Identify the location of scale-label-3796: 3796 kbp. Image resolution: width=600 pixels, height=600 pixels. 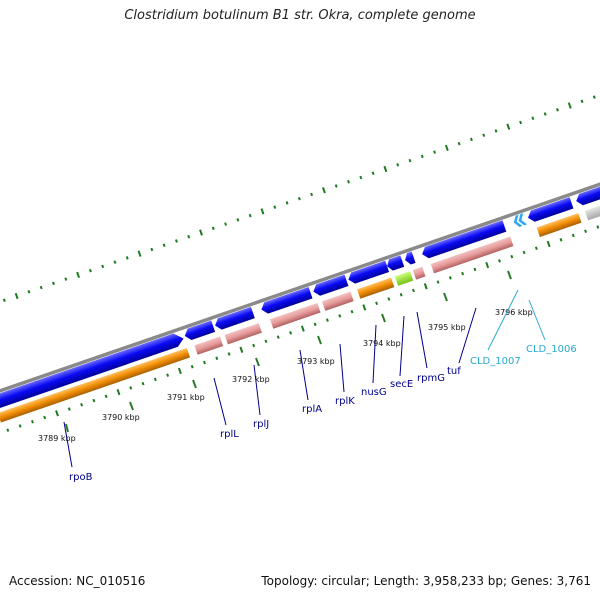
(514, 312).